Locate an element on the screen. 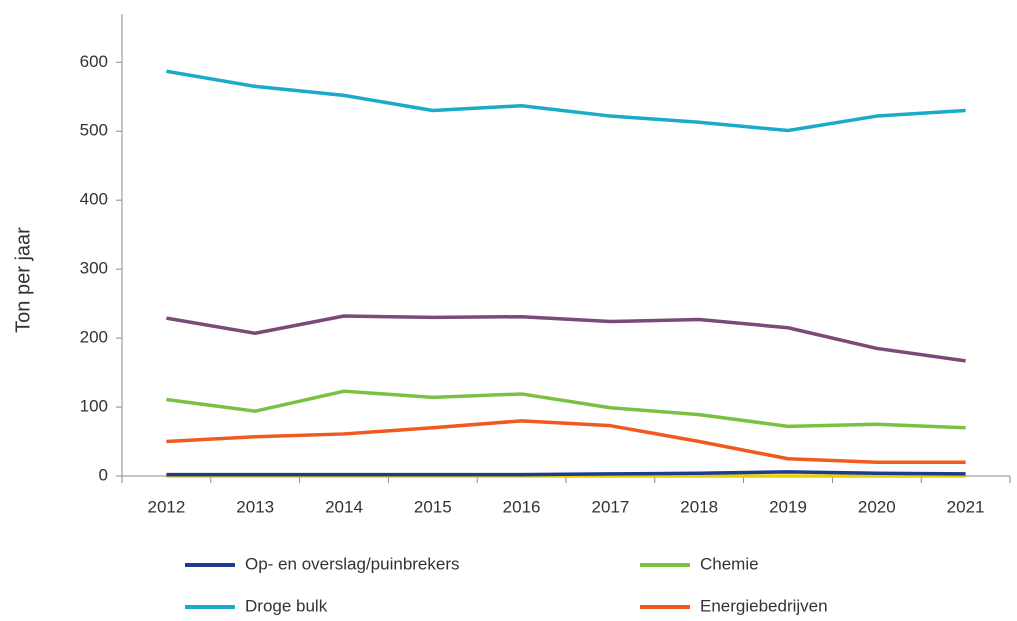 Image resolution: width=1017 pixels, height=621 pixels. x-tick-label: 2012 is located at coordinates (166, 506).